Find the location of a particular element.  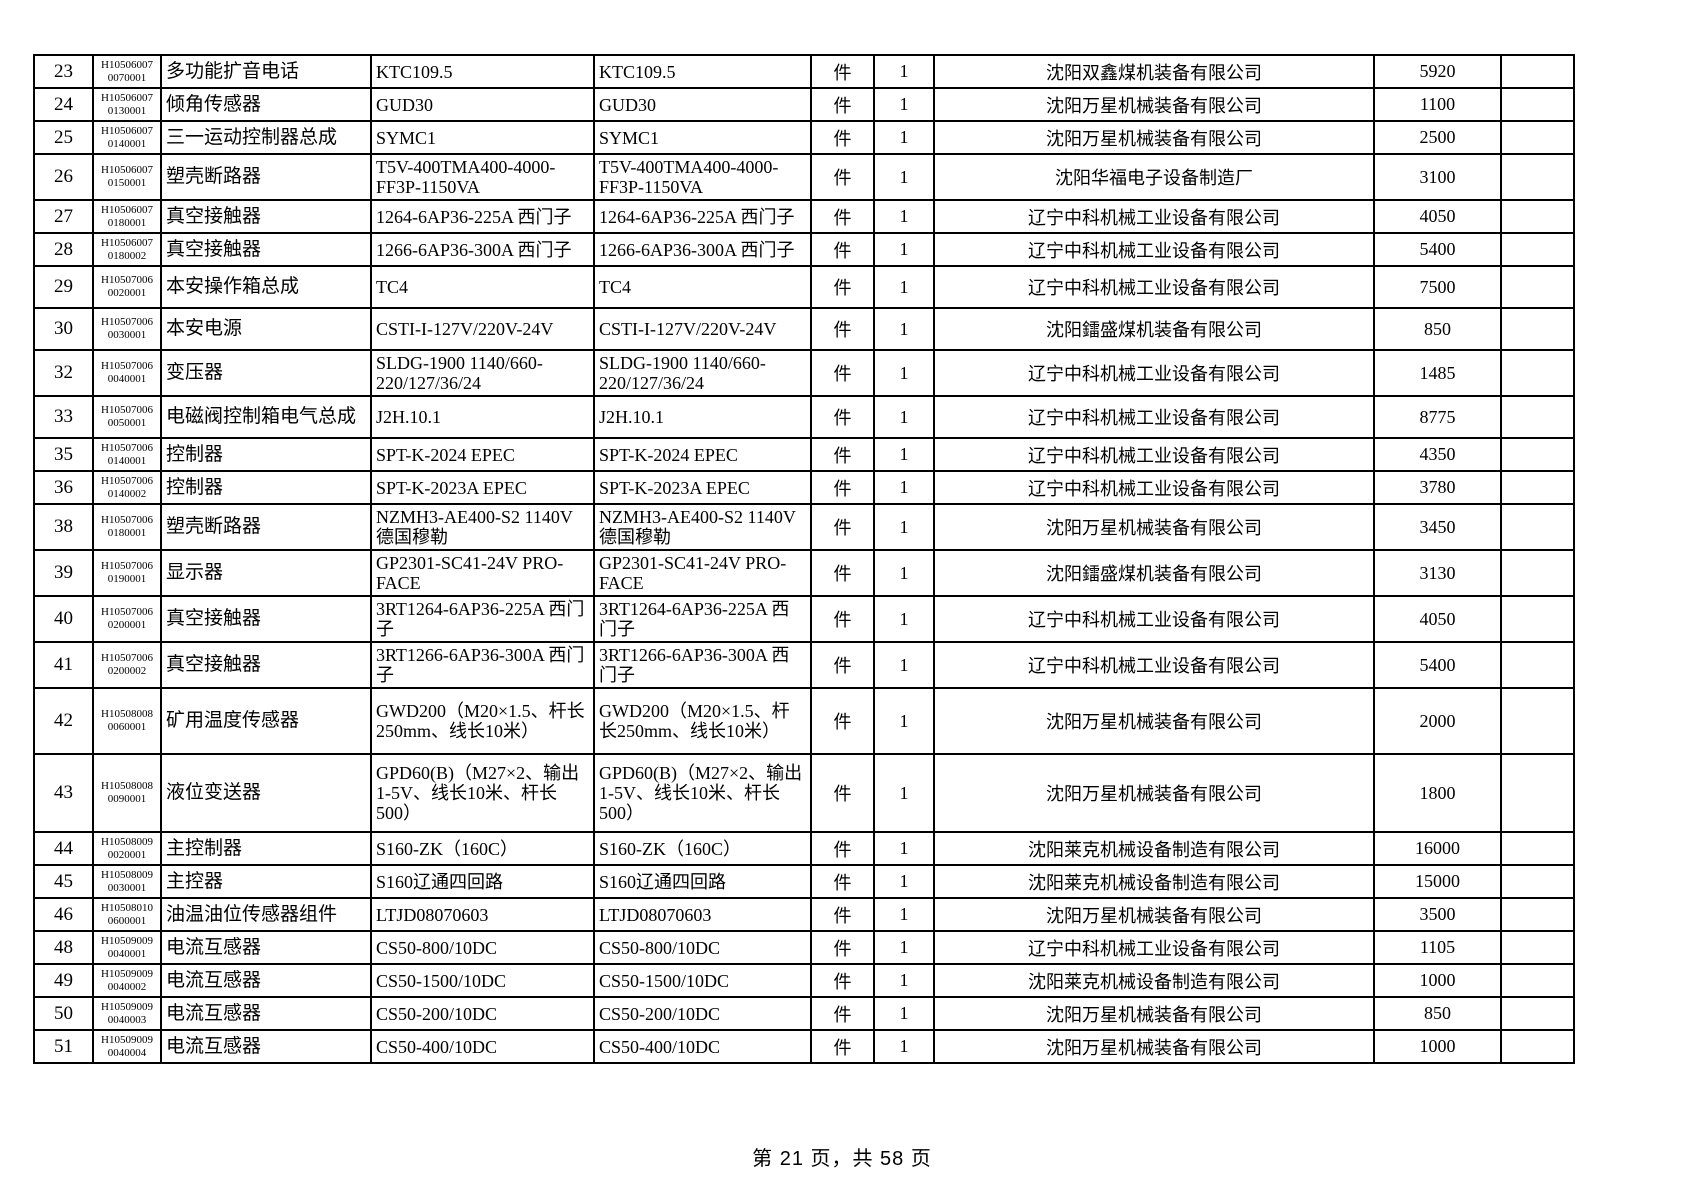

cell-row-number: 30 is located at coordinates (63, 329).